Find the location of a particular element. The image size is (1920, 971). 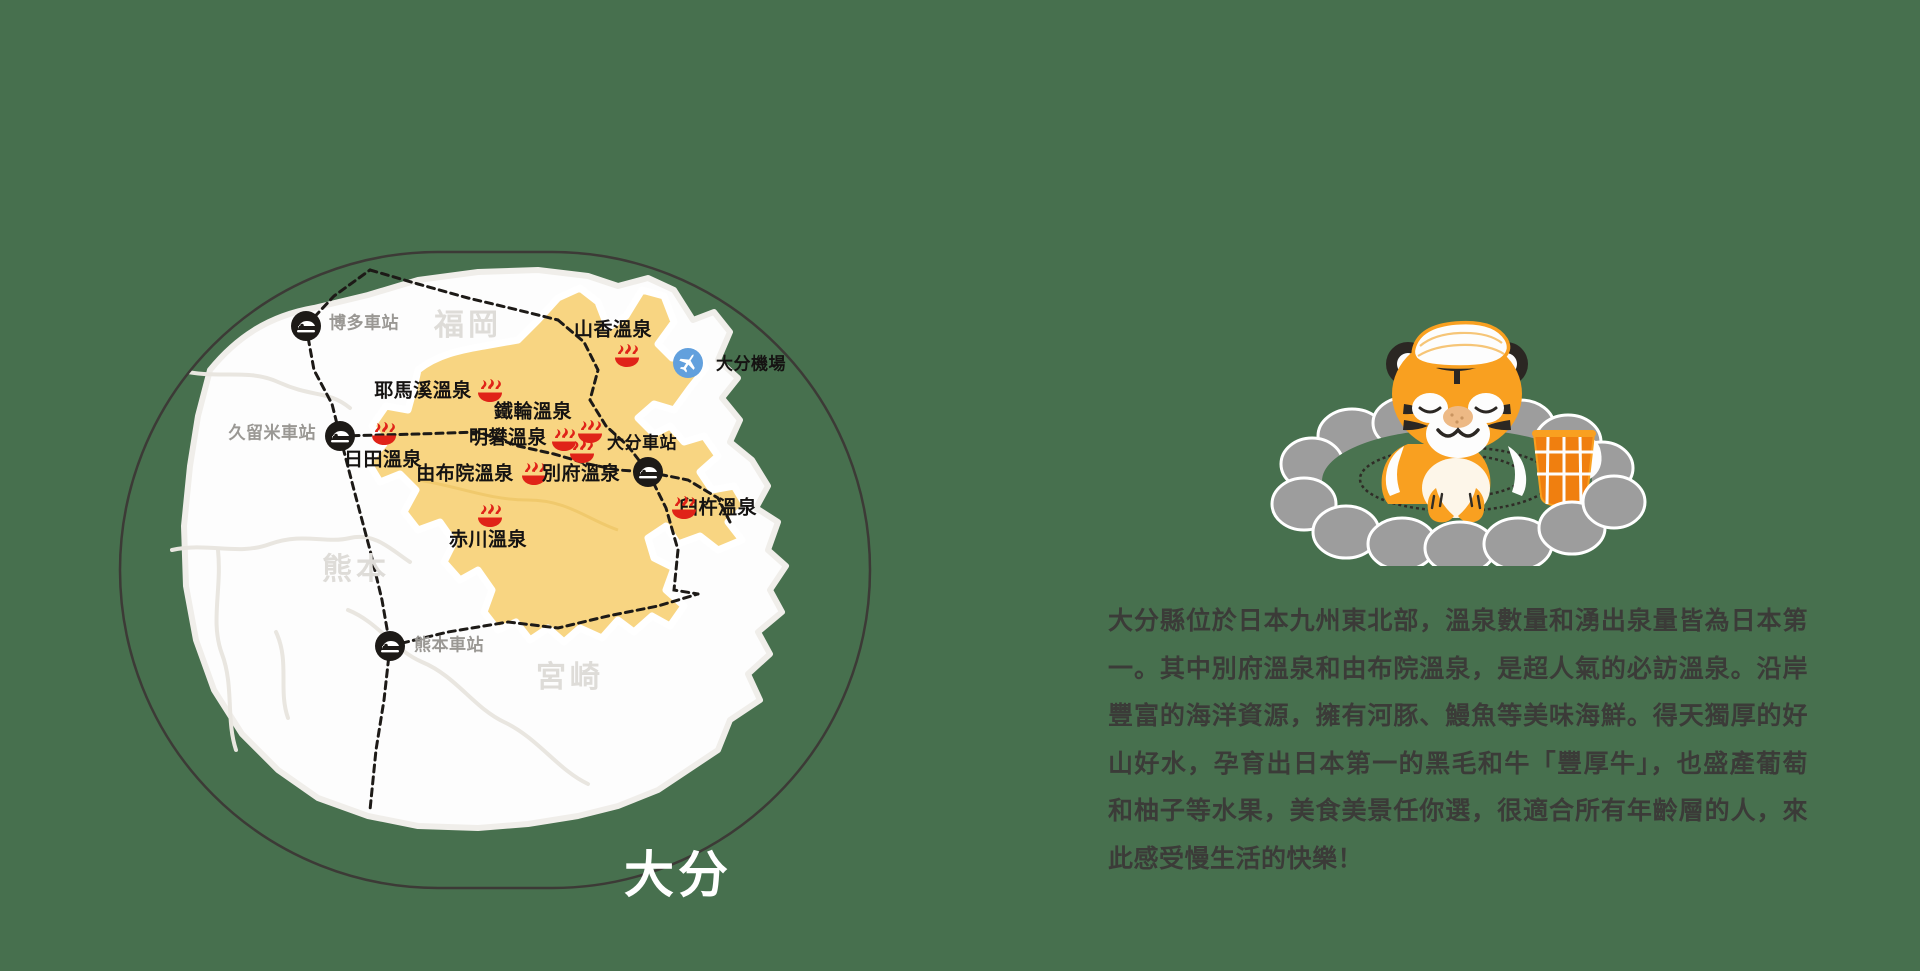

airport-pin-oita is located at coordinates (688, 363).